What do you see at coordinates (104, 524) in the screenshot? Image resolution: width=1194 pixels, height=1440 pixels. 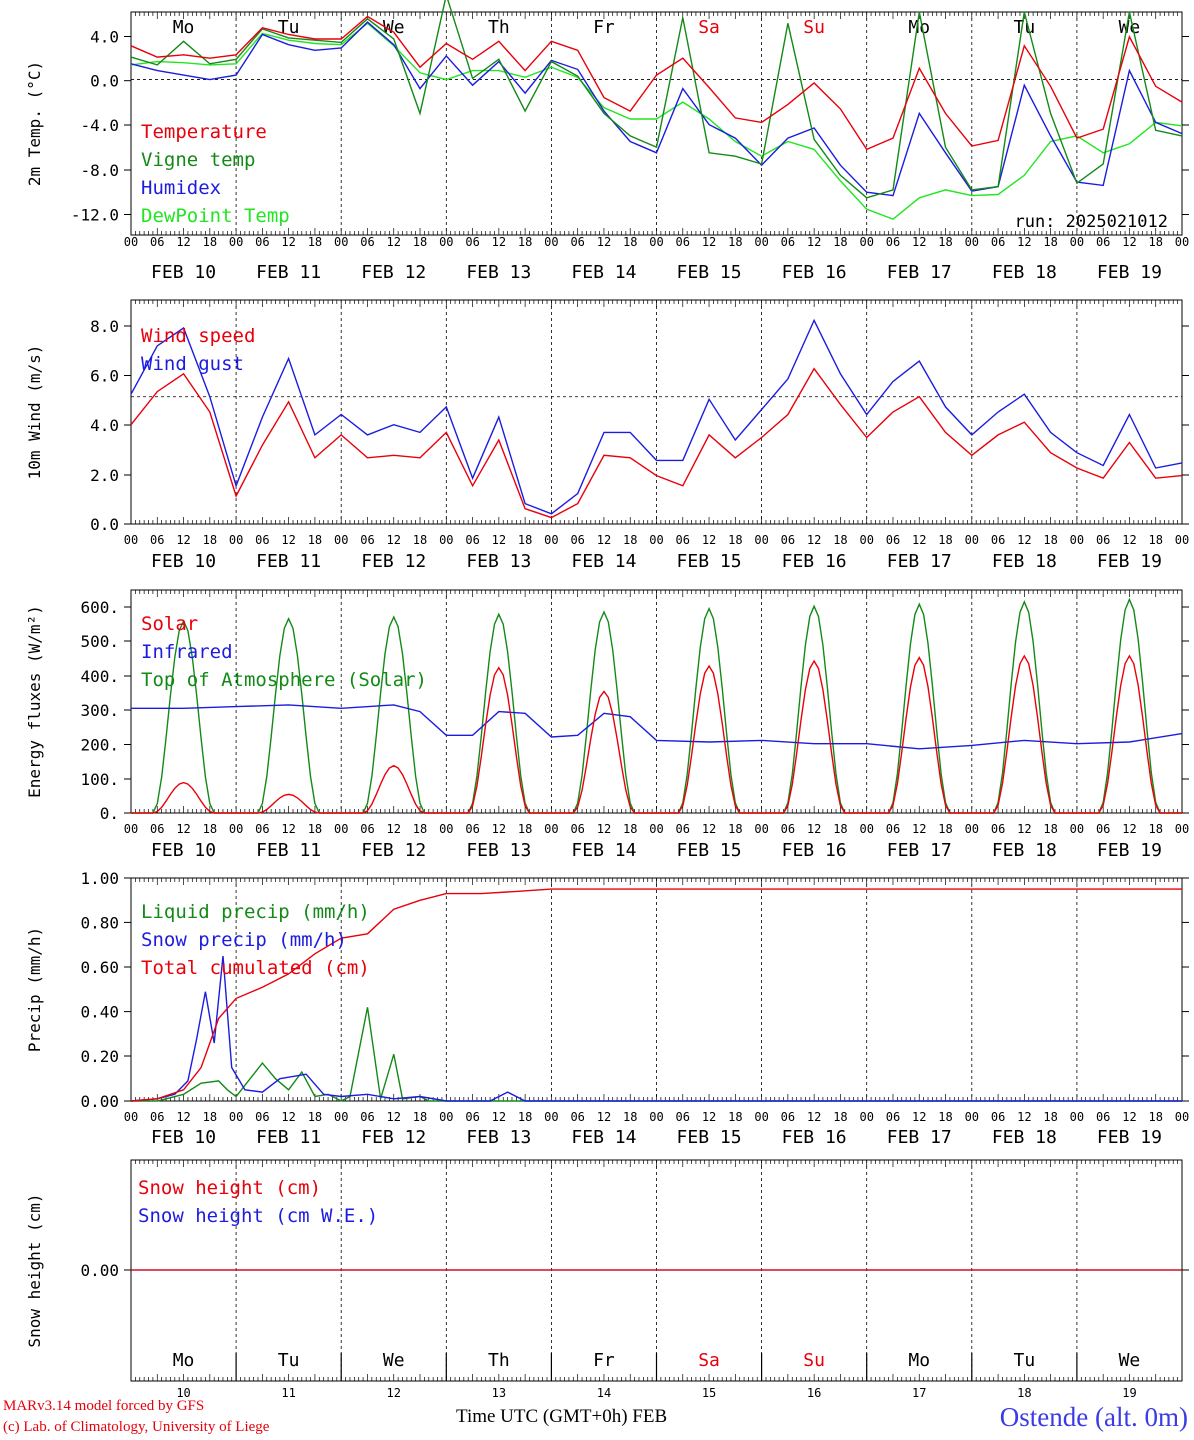 I see `y-tick-label: 0.0` at bounding box center [104, 524].